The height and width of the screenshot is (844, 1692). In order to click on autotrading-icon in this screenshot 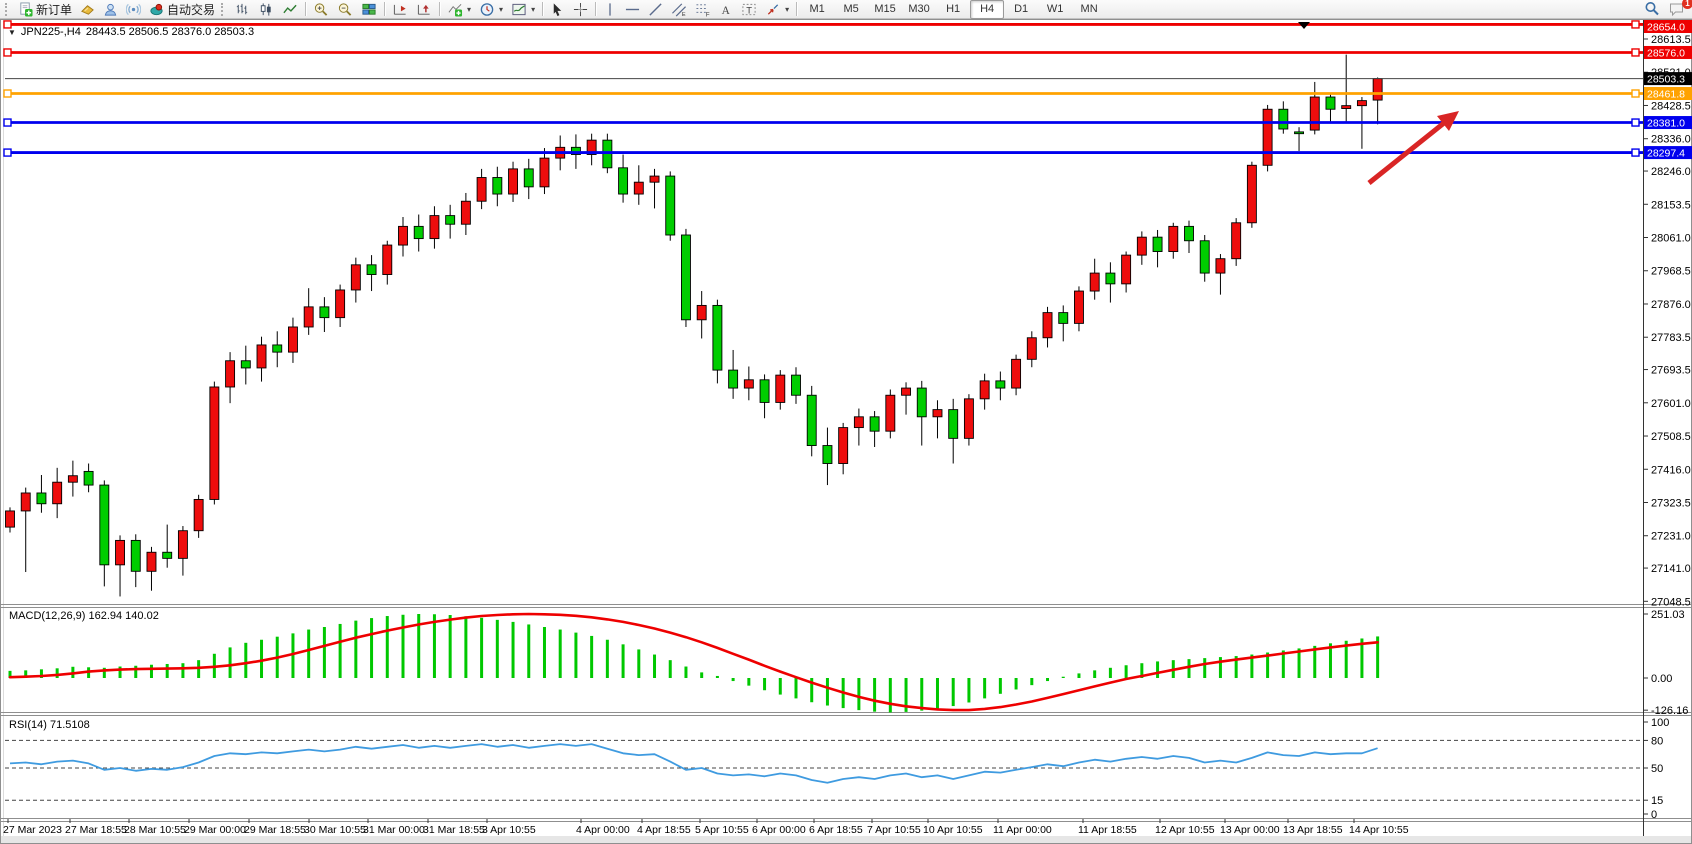, I will do `click(156, 9)`.